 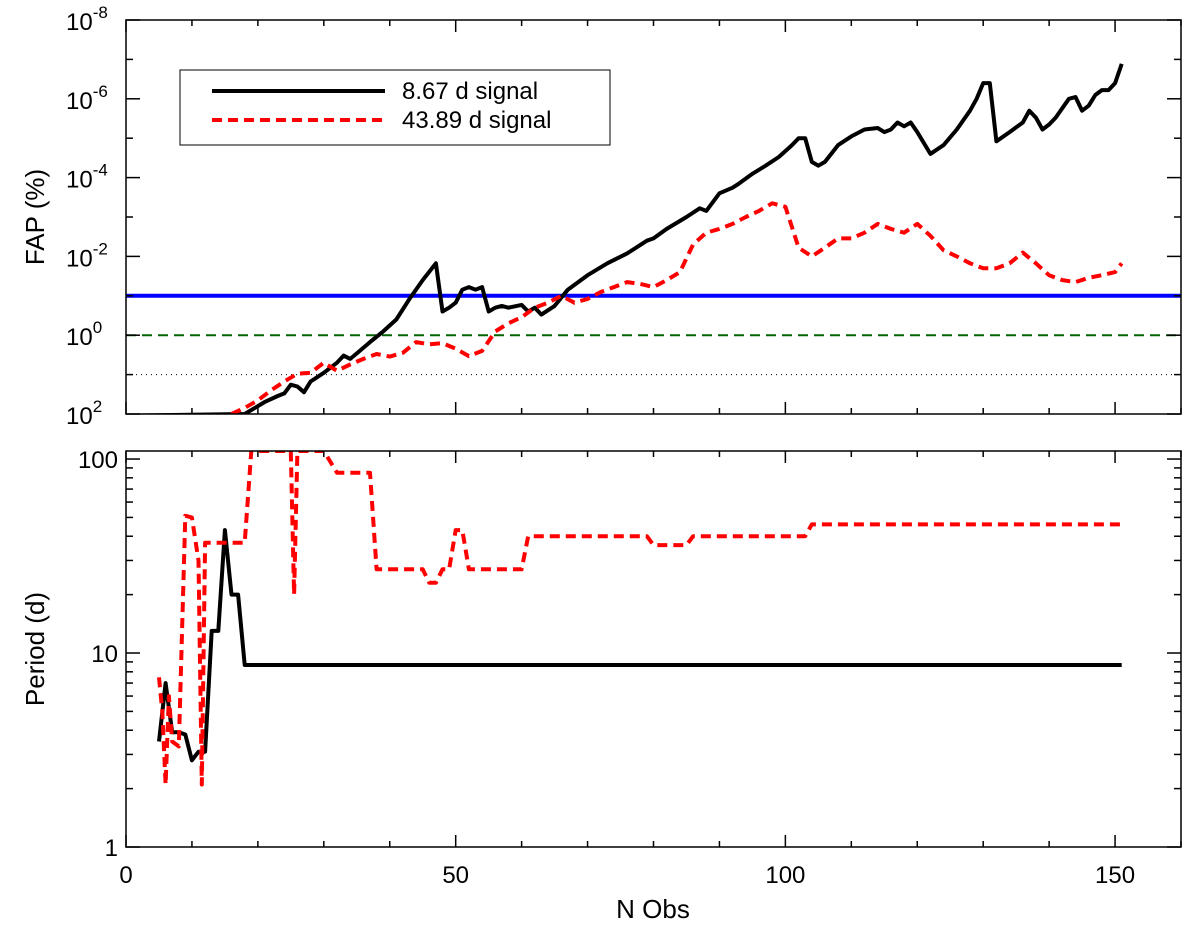 I want to click on fap-y-tick-label: 10⁻⁶, so click(x=87, y=98).